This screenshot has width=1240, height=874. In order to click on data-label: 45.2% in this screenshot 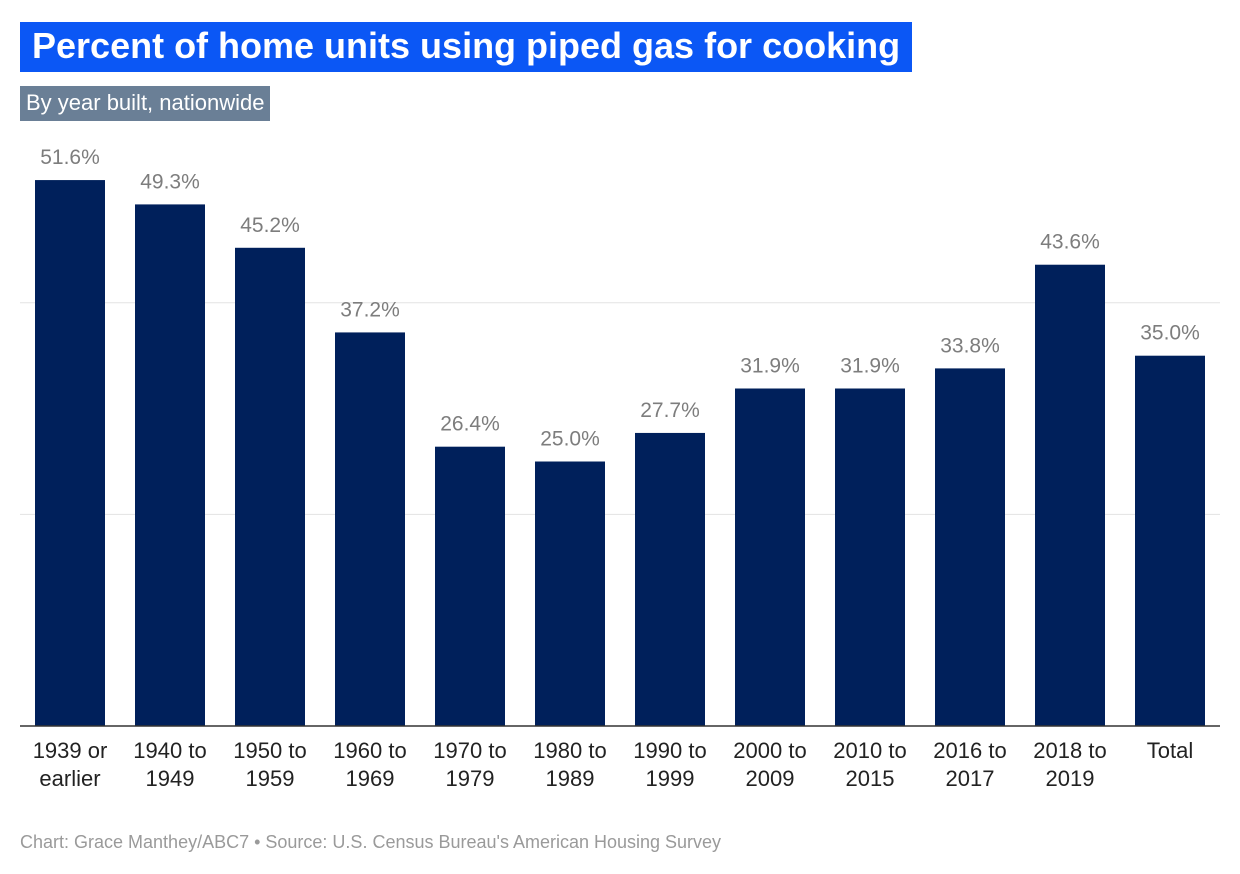, I will do `click(270, 225)`.